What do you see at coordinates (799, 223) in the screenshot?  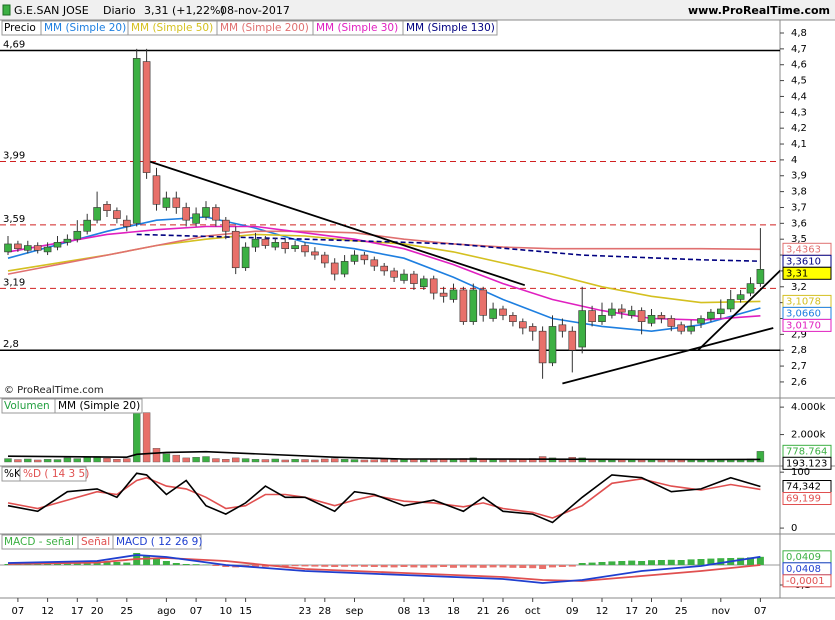 I see `y-tick-label: 3,6` at bounding box center [799, 223].